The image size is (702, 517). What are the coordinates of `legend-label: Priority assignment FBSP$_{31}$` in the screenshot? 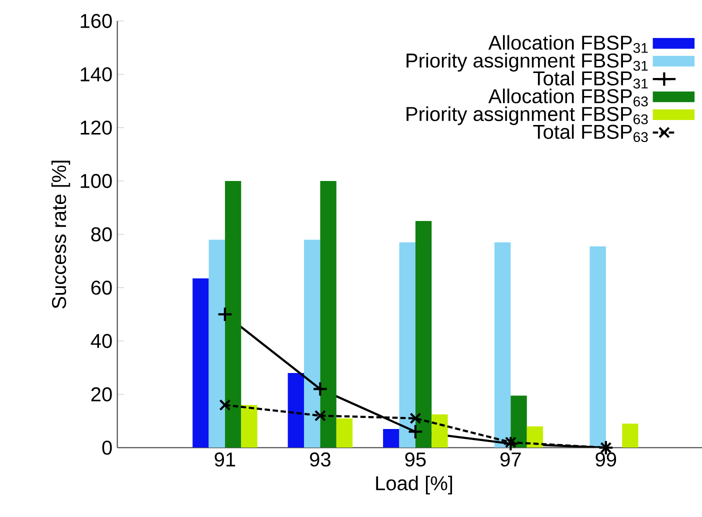 It's located at (527, 62).